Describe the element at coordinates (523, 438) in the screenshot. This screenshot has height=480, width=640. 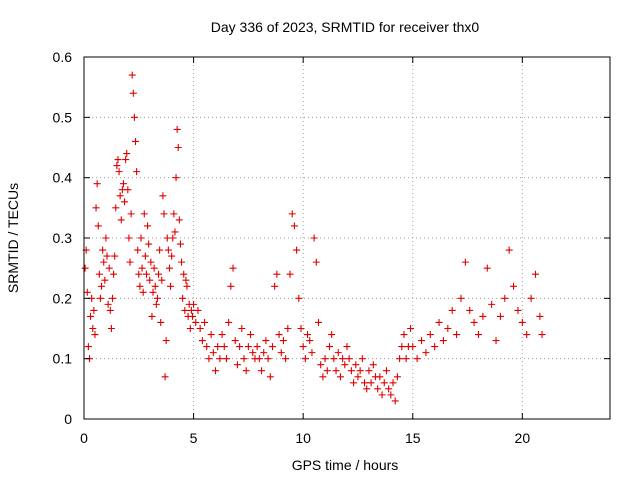
I see `x-tick-label: 20` at that location.